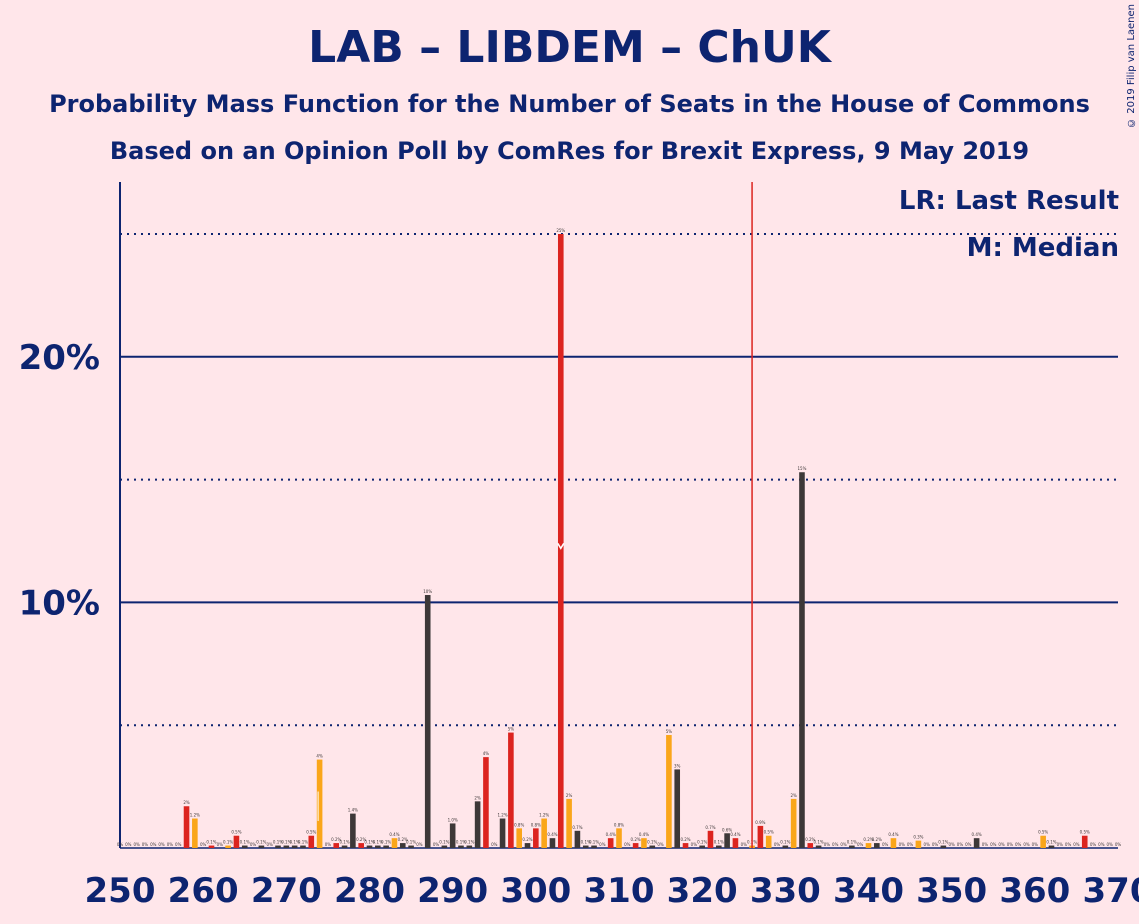 This screenshot has width=1139, height=924. What do you see at coordinates (1042, 248) in the screenshot?
I see `legend-median: M: Median` at bounding box center [1042, 248].